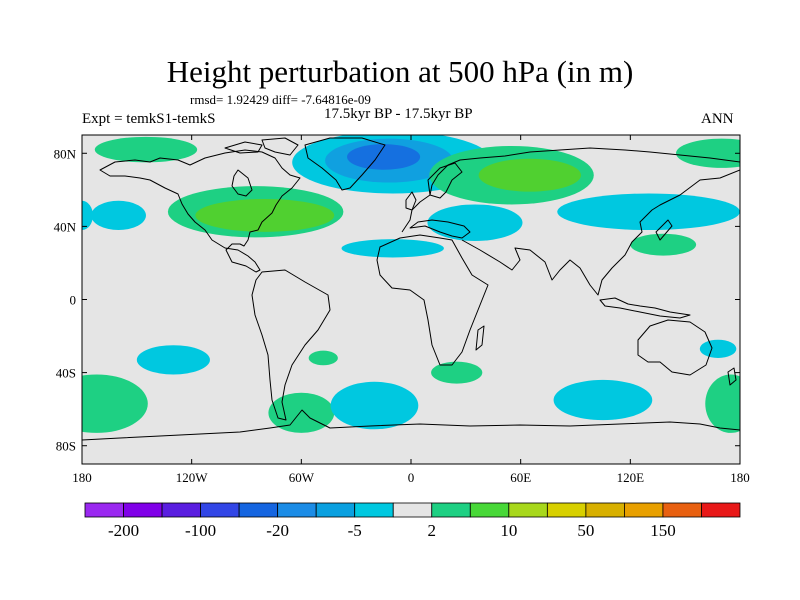 The height and width of the screenshot is (600, 800). I want to click on y-tick-label: 80N, so click(65, 153).